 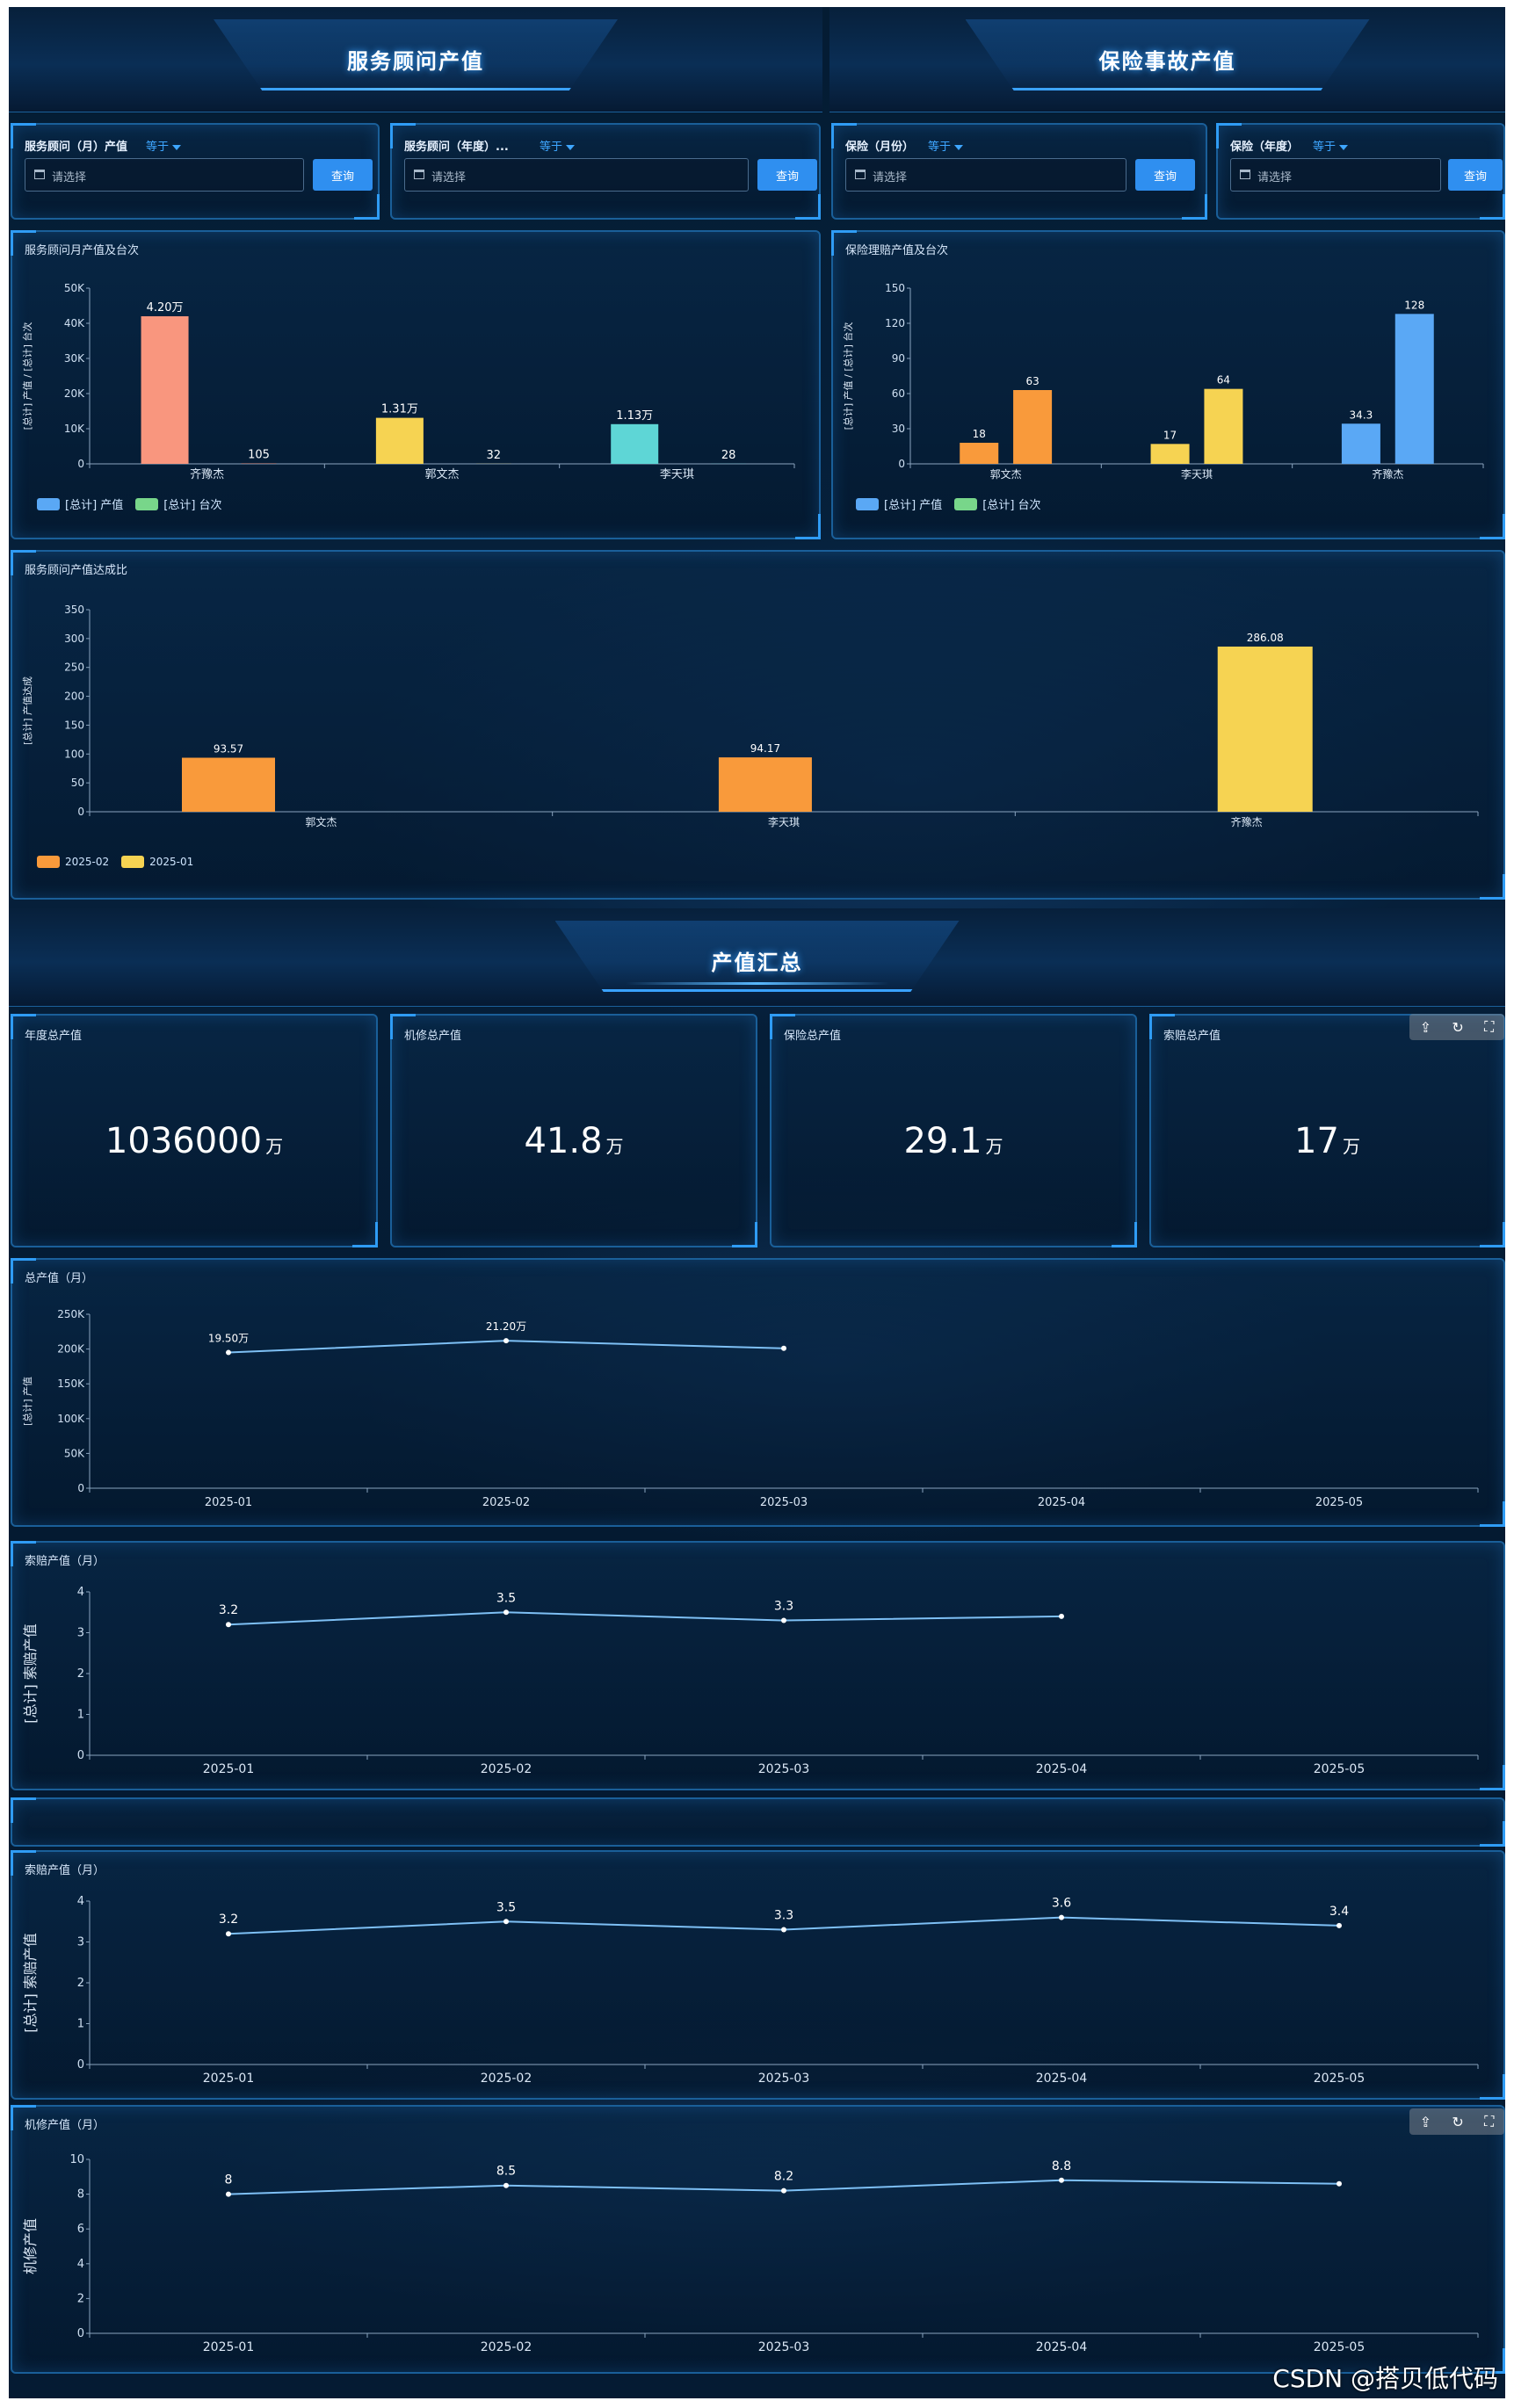 I want to click on y-tick-label: 8, so click(x=80, y=2195).